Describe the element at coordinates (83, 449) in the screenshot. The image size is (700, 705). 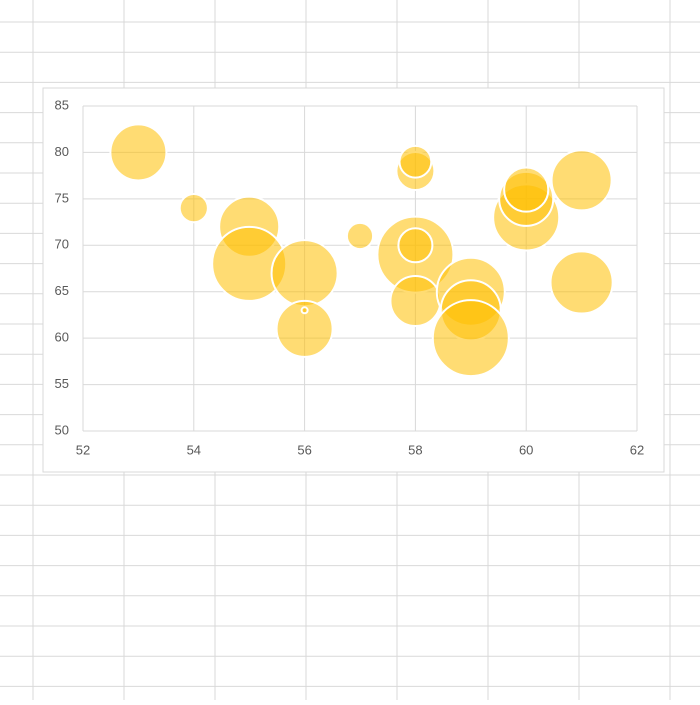
I see `x-tick-label: 52` at that location.